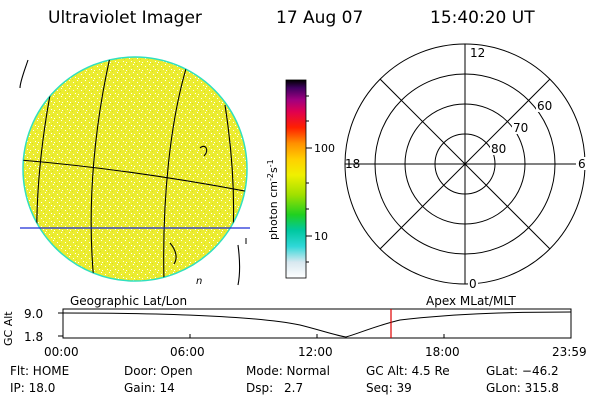 The image size is (600, 400). I want to click on mlt-label-18: 18, so click(352, 164).